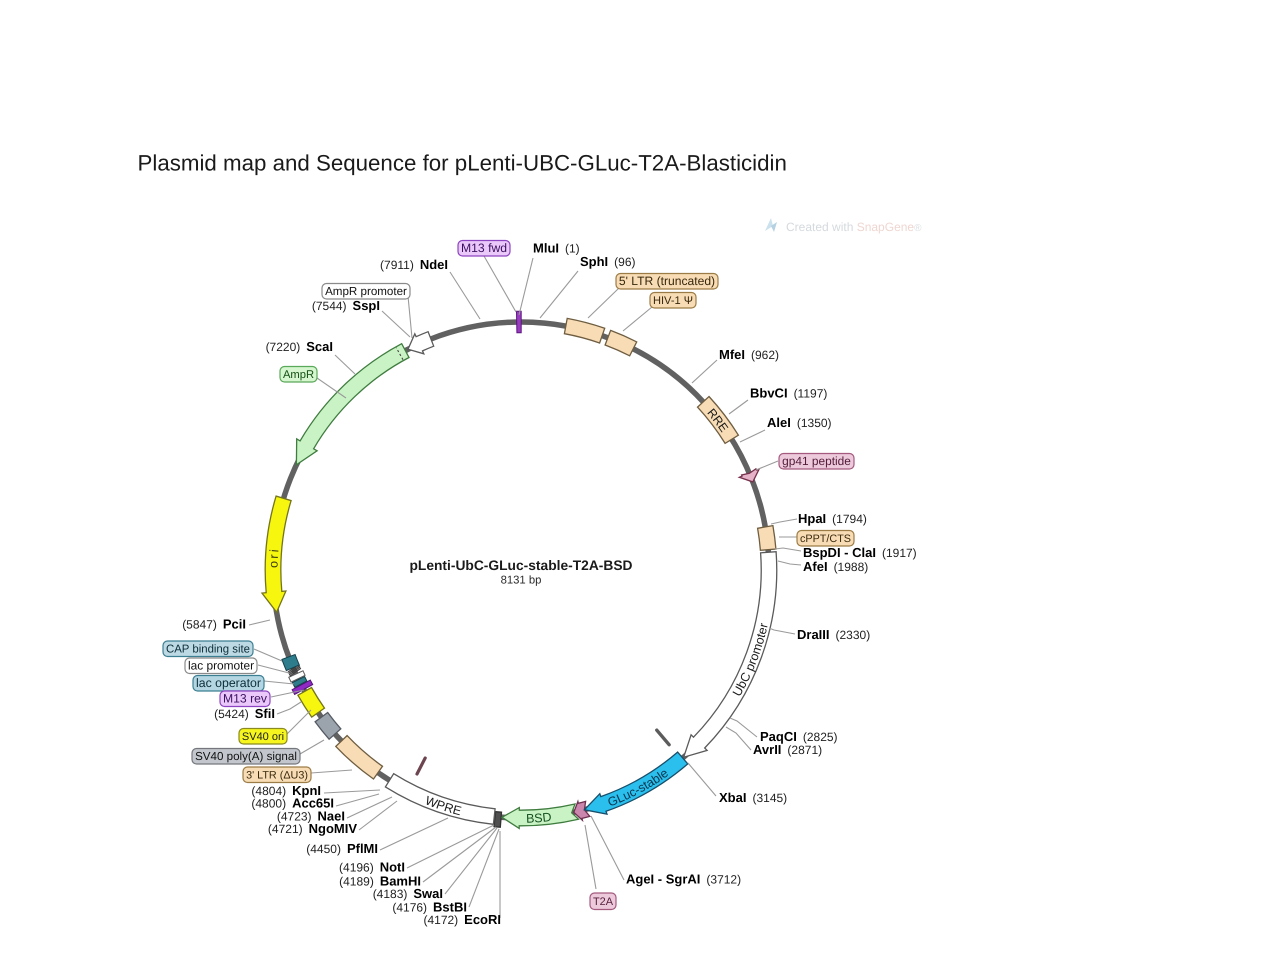 The width and height of the screenshot is (1262, 969). What do you see at coordinates (277, 776) in the screenshot?
I see `svg-text: 3' LTR (ΔU3)` at bounding box center [277, 776].